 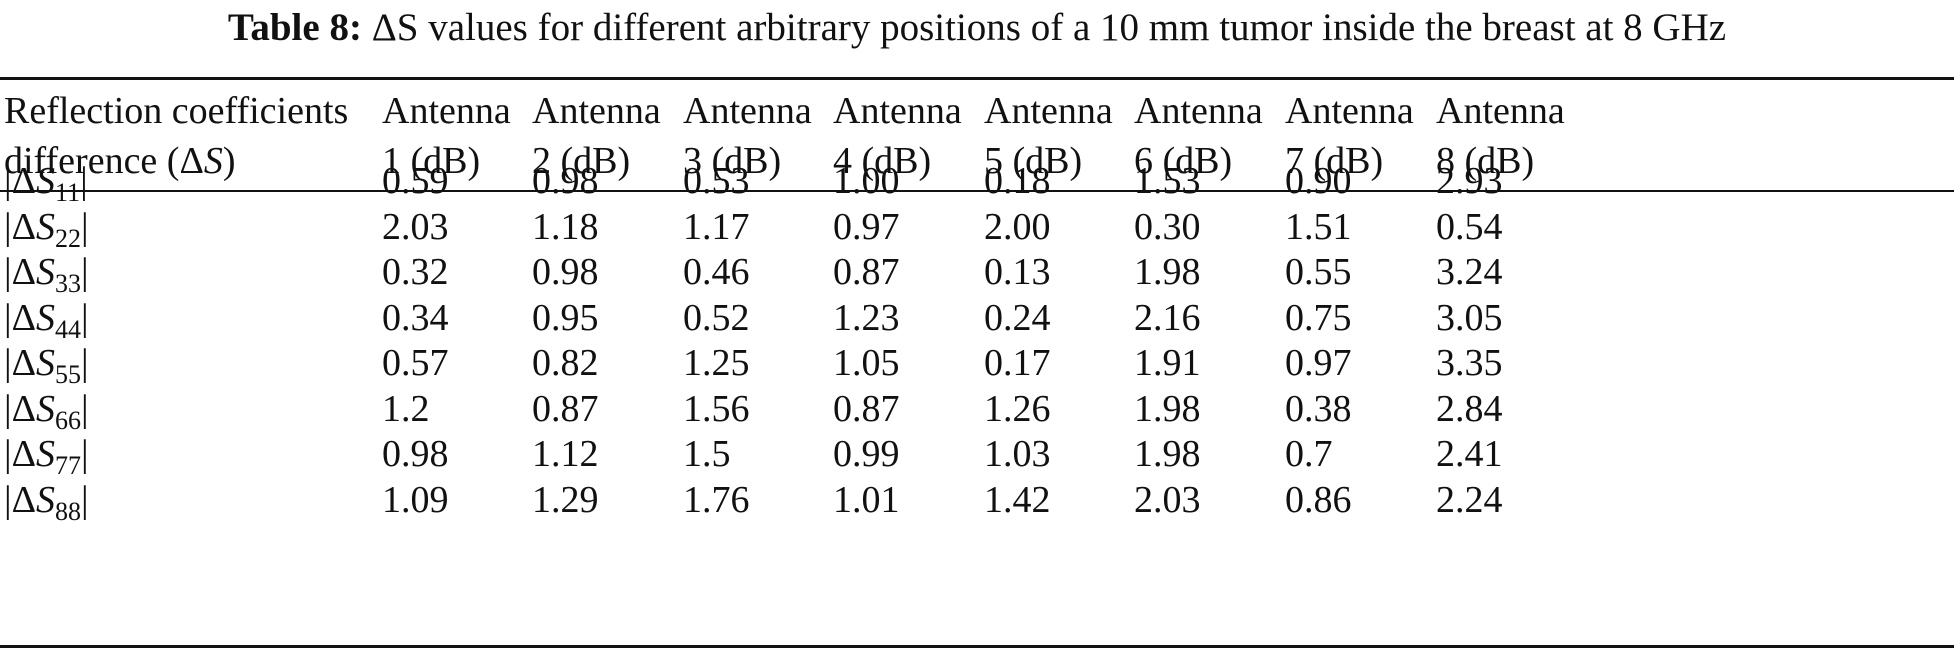 I want to click on table-cell: 0.95, so click(x=565, y=318).